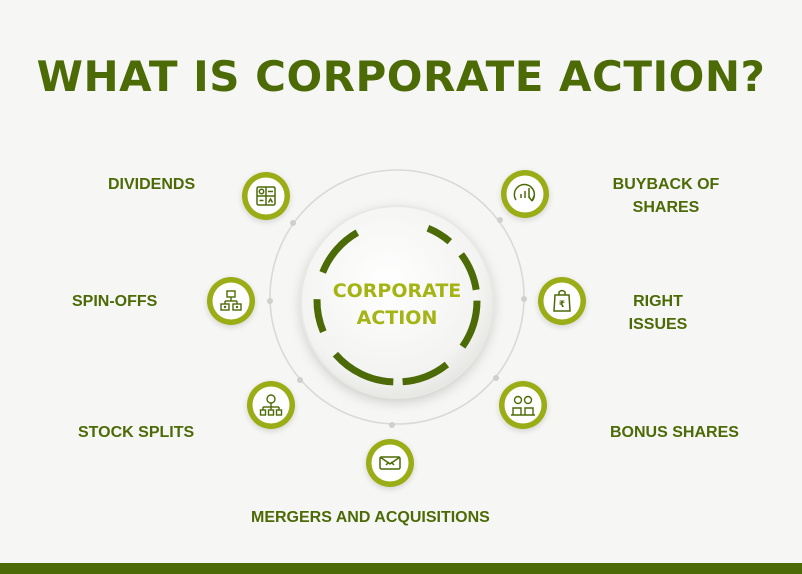  I want to click on label-spin-offs: SPIN-OFFS, so click(114, 301).